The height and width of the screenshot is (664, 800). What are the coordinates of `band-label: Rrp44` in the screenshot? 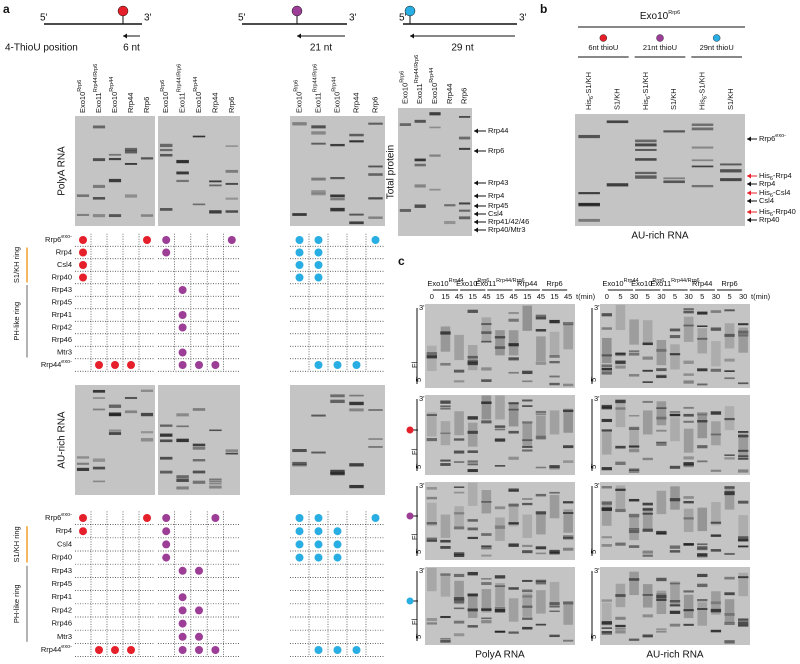 It's located at (498, 130).